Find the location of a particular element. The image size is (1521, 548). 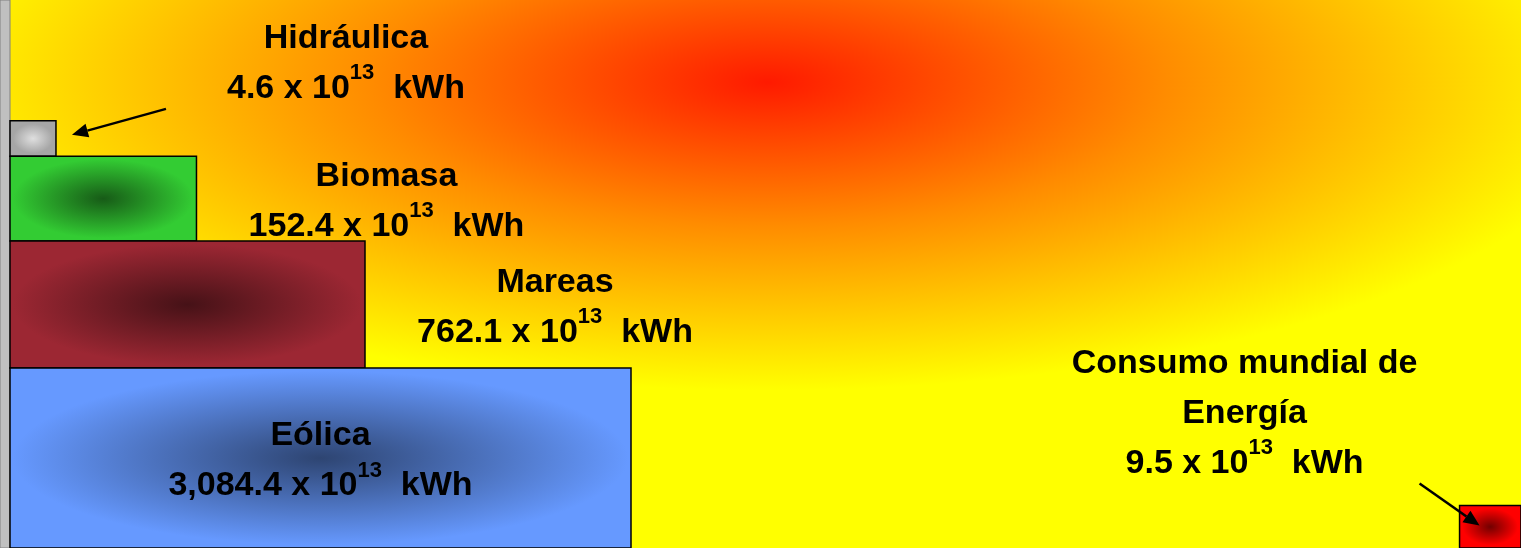

category-label: Biomasa is located at coordinates (387, 173).